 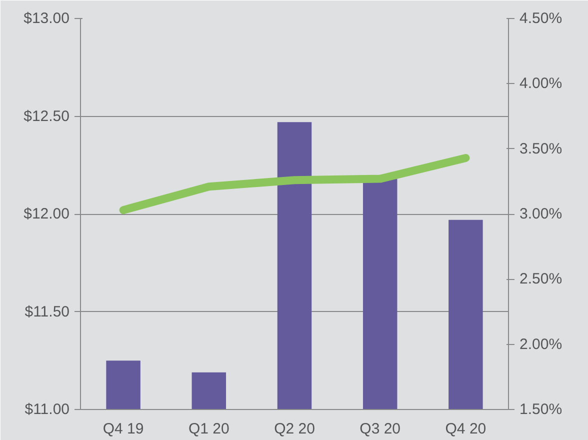 I want to click on y2-tick-label: 3.00%, so click(x=541, y=214).